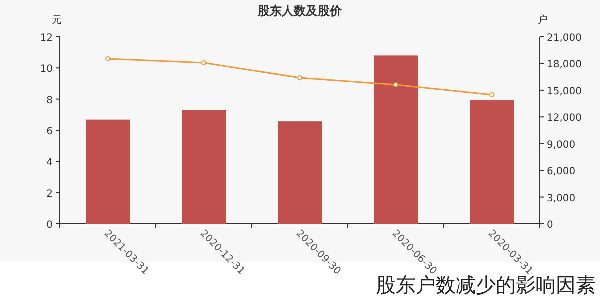 This screenshot has width=600, height=300. Describe the element at coordinates (46, 38) in the screenshot. I see `y-tick-label: 12` at that location.